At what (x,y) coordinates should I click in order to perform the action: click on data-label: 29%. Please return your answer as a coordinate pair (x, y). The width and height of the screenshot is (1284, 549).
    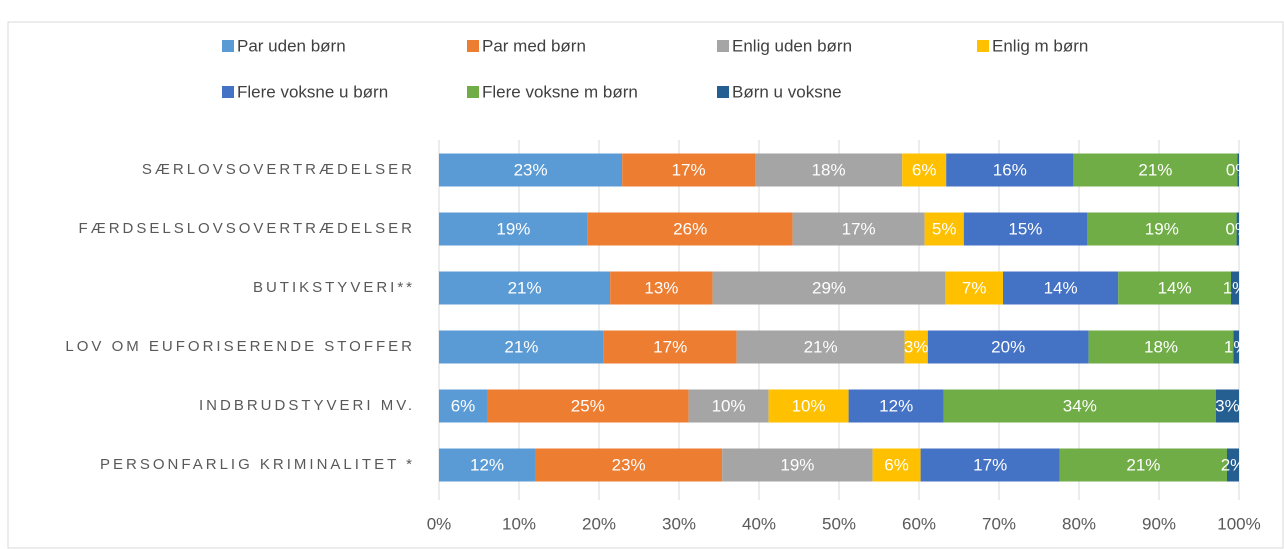
    Looking at the image, I should click on (829, 287).